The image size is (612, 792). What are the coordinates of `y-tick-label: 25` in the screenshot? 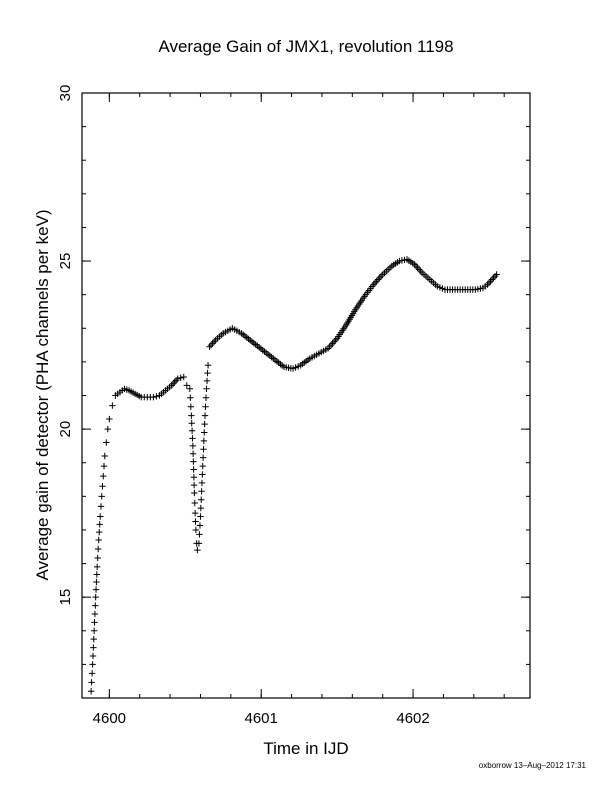 It's located at (65, 261).